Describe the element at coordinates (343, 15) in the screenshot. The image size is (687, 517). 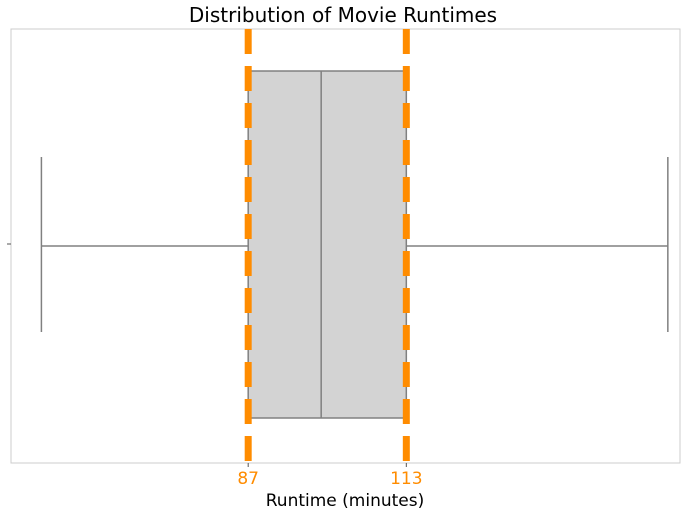
I see `chart-title: Distribution of Movie Runtimes` at that location.